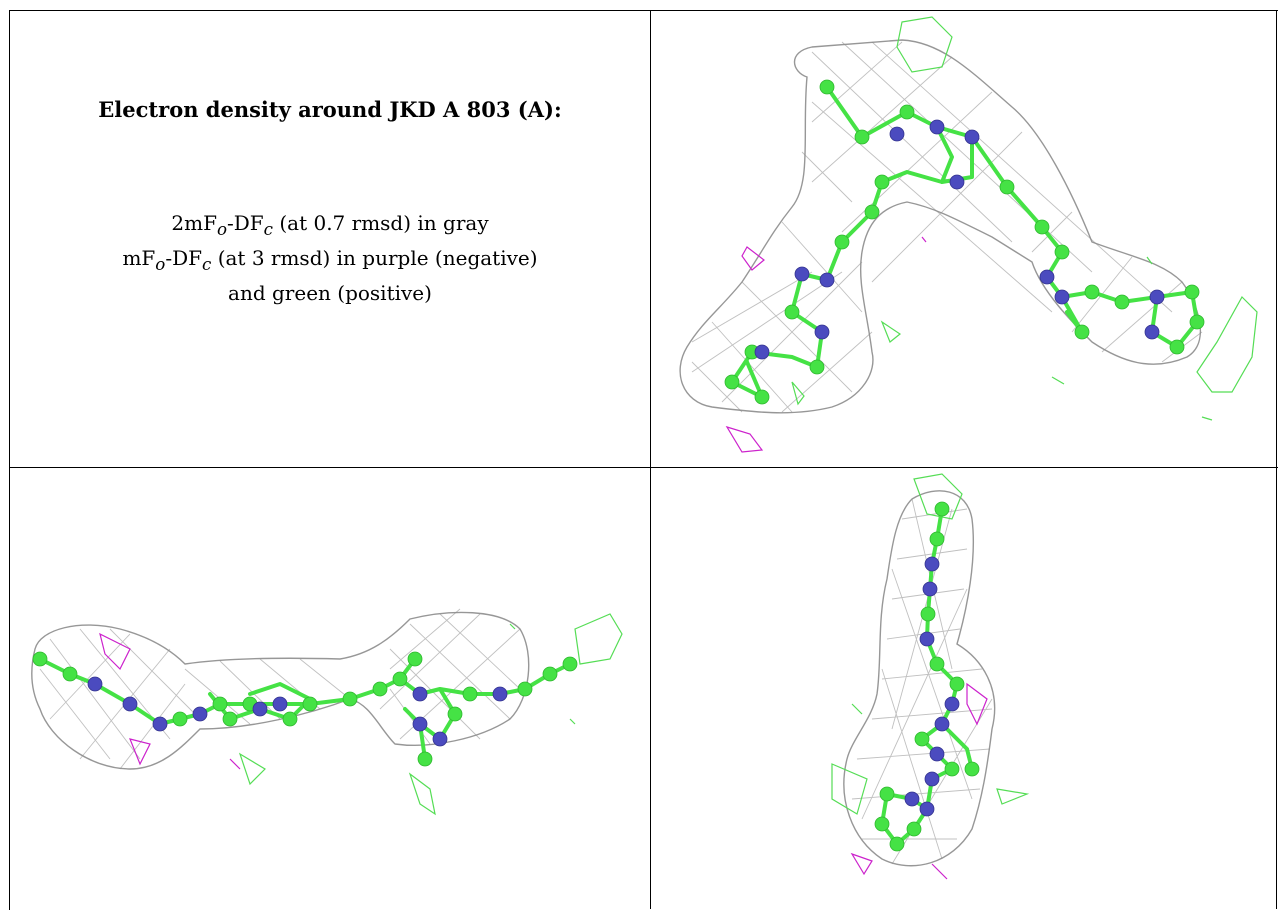  I want to click on legend-line-fofc: mFo-DFc (at 3 rmsd) in purple (negative), so click(330, 260).